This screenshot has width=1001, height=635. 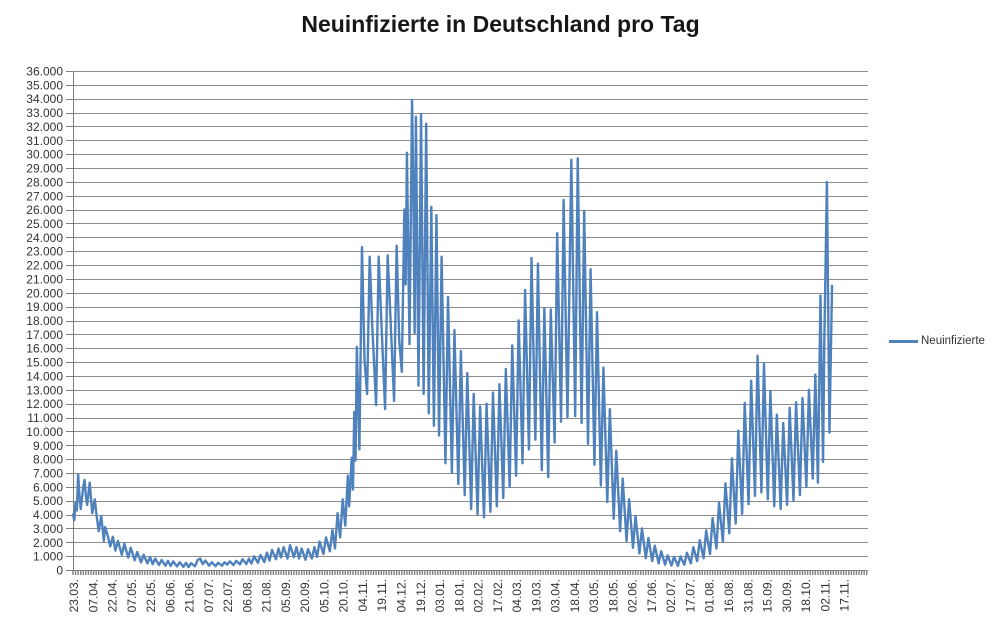 What do you see at coordinates (421, 595) in the screenshot?
I see `x-tick-label: 19.12.` at bounding box center [421, 595].